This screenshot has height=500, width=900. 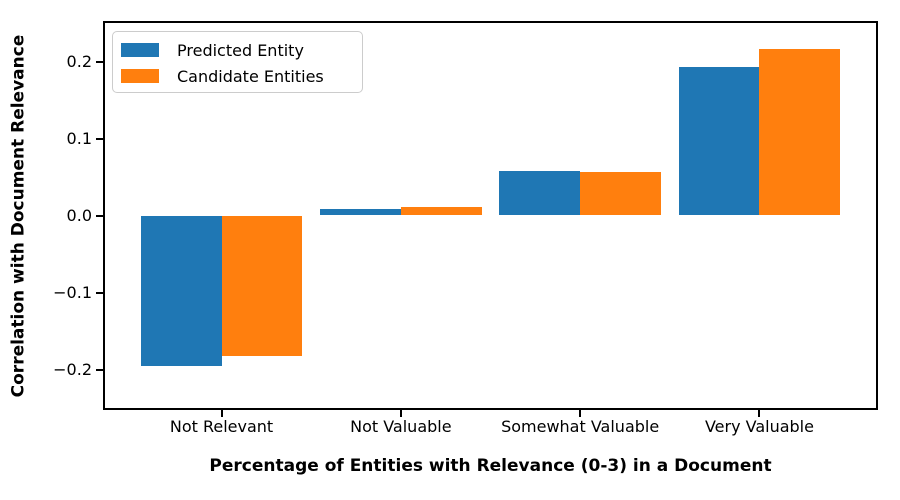 I want to click on legend-swatch-predicted-entity-icon, so click(x=140, y=50).